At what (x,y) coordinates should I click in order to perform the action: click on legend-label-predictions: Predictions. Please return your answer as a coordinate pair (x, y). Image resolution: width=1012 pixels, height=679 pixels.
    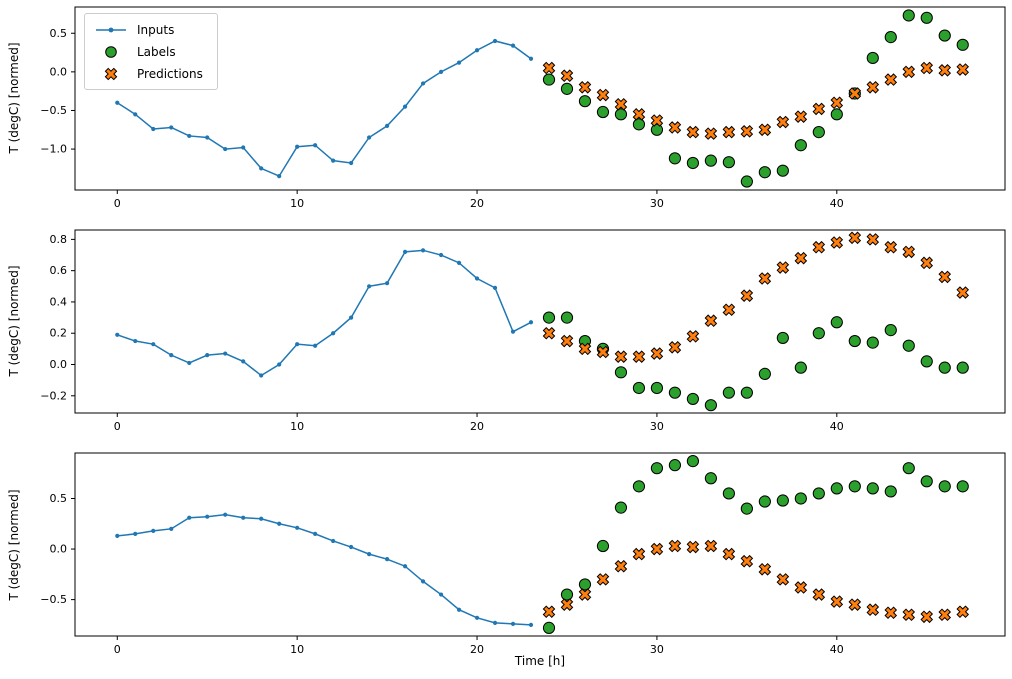
    Looking at the image, I should click on (170, 73).